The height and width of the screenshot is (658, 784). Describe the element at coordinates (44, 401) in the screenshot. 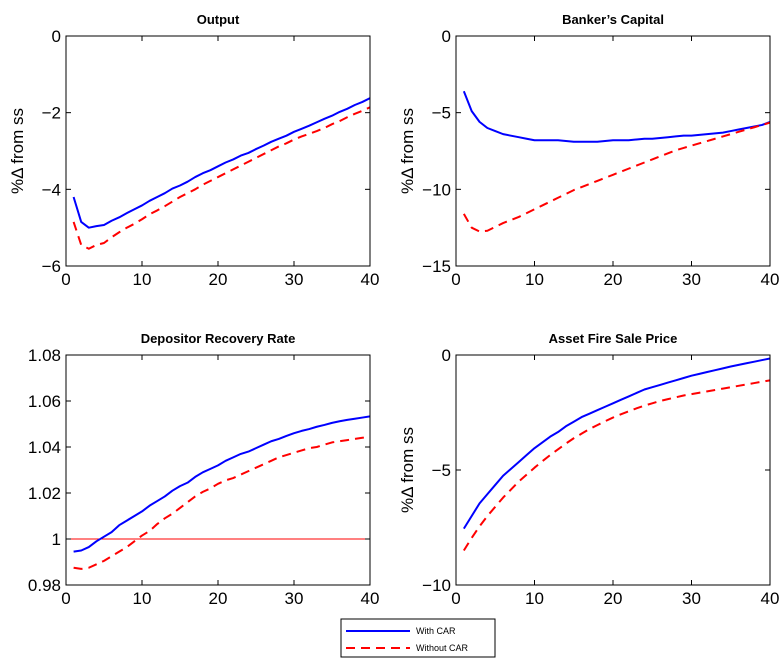

I see `y-tick-label: 1.06` at that location.